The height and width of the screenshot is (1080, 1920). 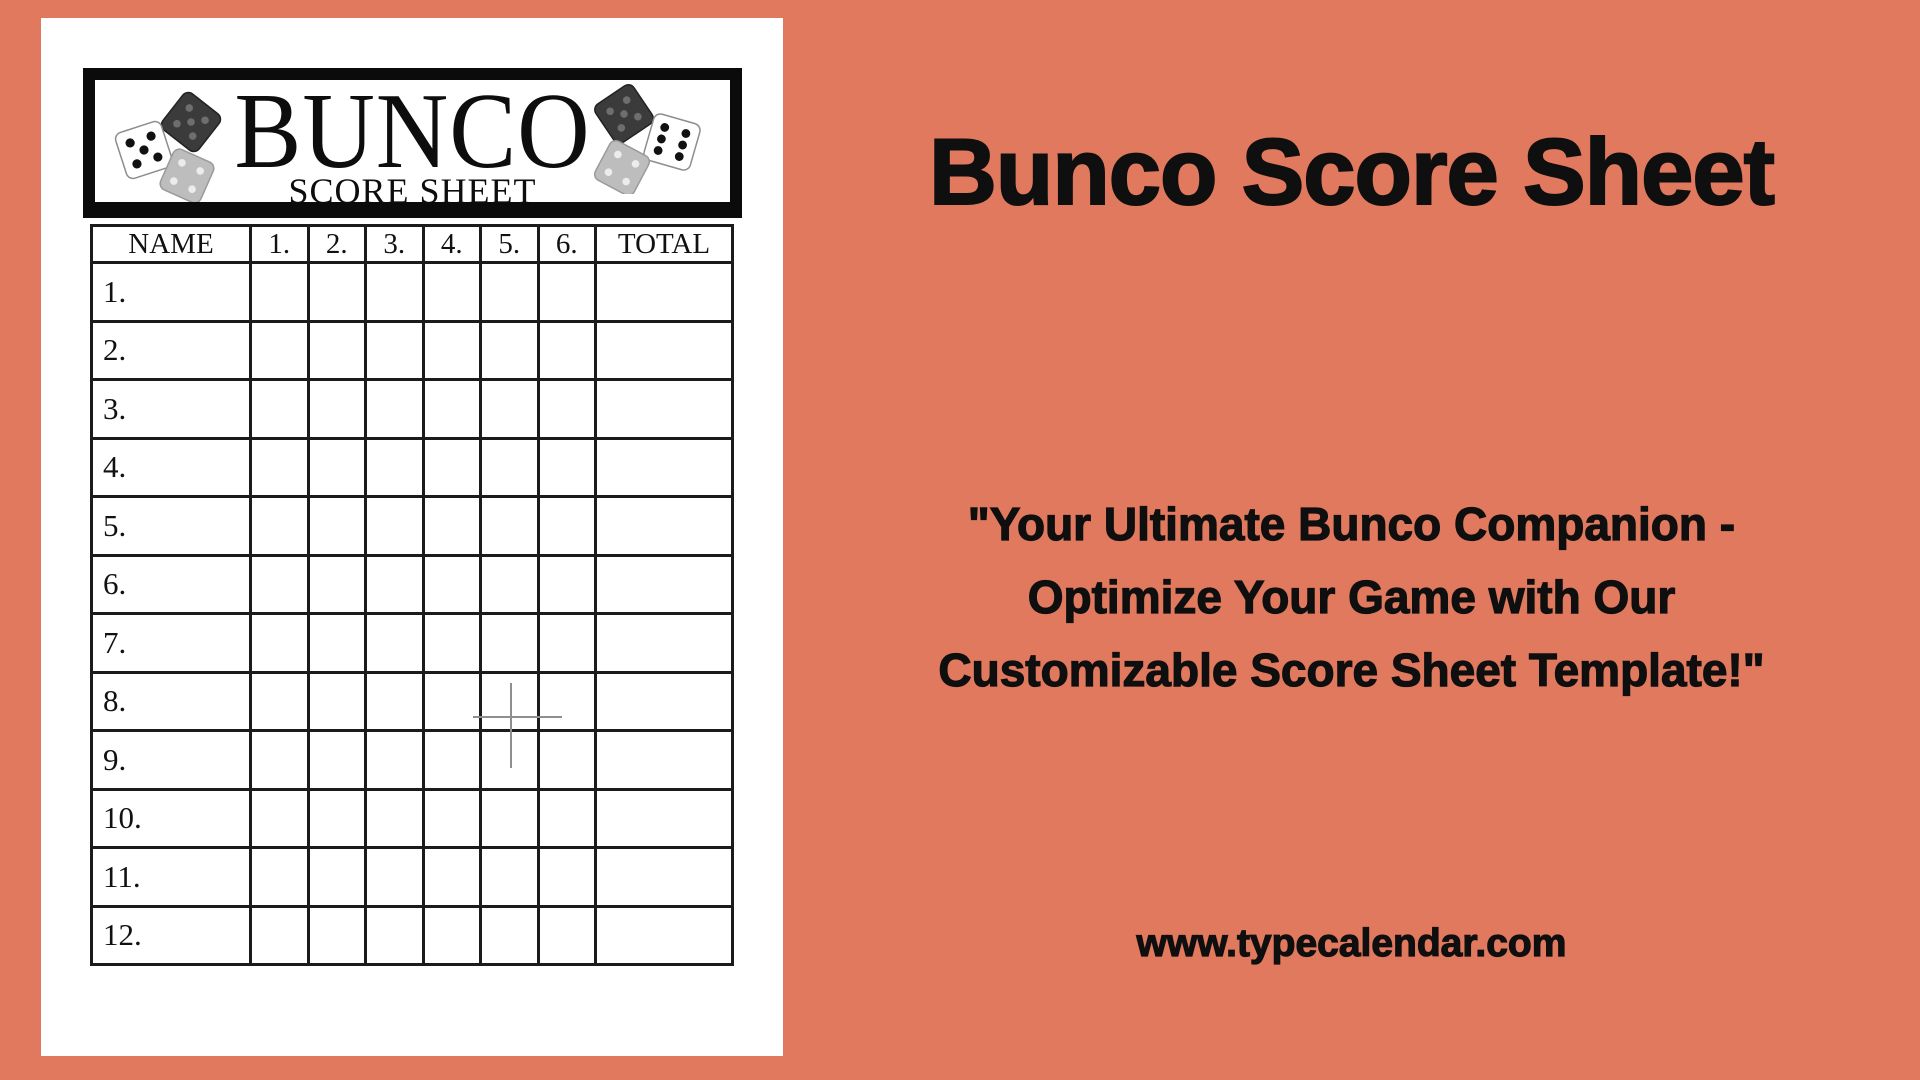 I want to click on promo-title: Bunco Score Sheet, so click(x=1352, y=171).